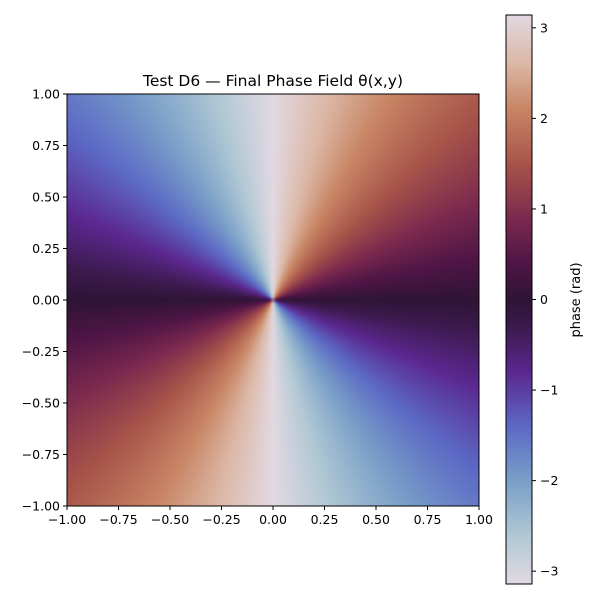 The width and height of the screenshot is (600, 600). What do you see at coordinates (544, 118) in the screenshot?
I see `colorbar-tick-label: 2` at bounding box center [544, 118].